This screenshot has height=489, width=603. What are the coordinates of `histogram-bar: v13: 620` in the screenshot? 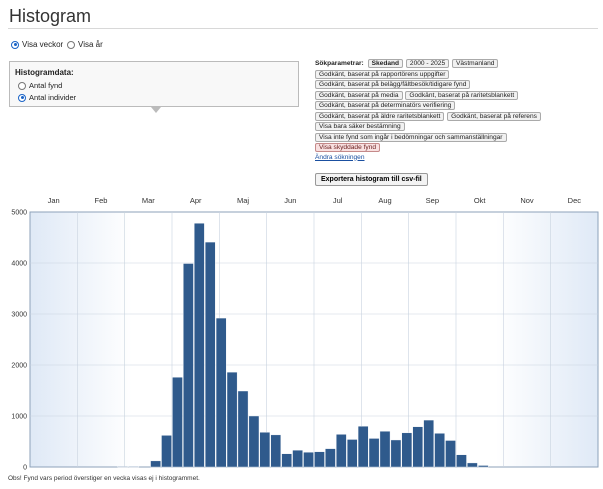 It's located at (166, 451).